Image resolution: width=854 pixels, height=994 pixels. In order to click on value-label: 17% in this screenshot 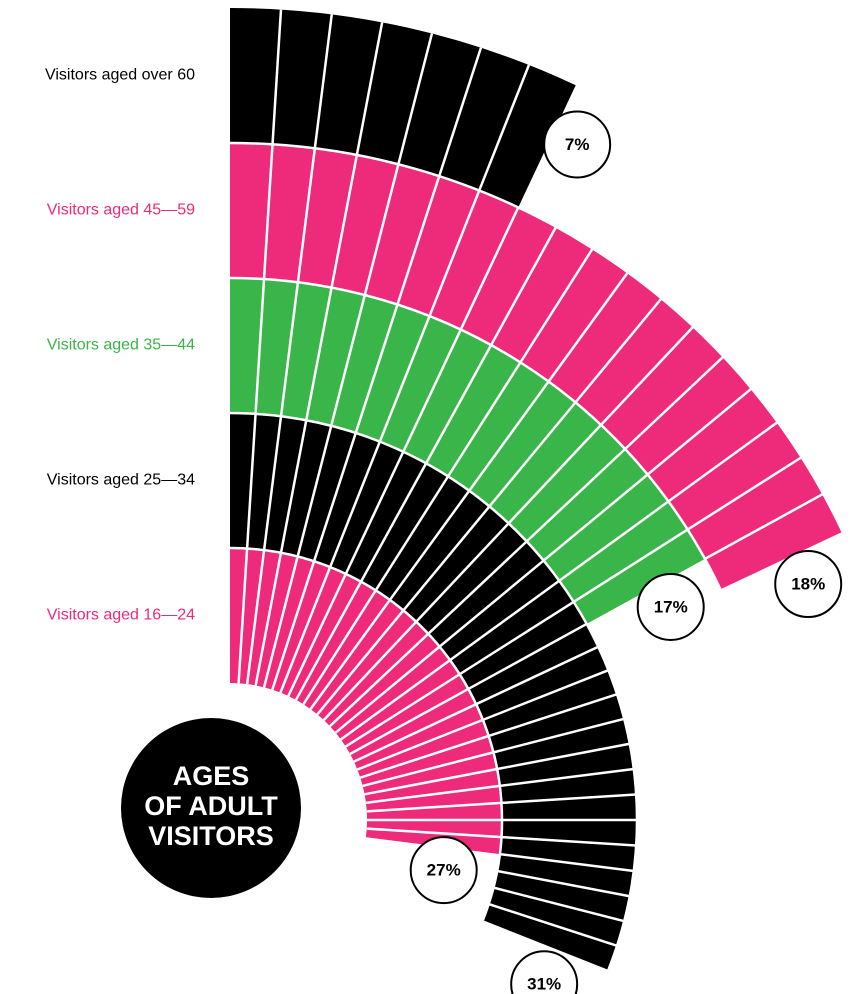, I will do `click(671, 606)`.